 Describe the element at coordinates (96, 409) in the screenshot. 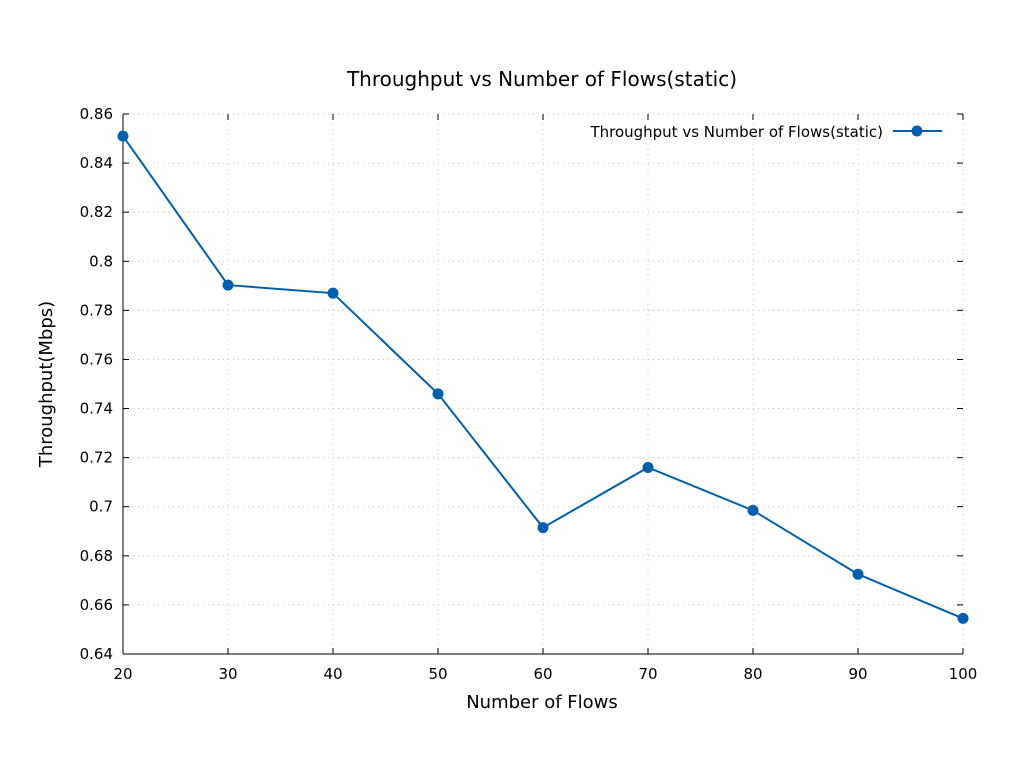

I see `y-tick-label: 0.74` at that location.